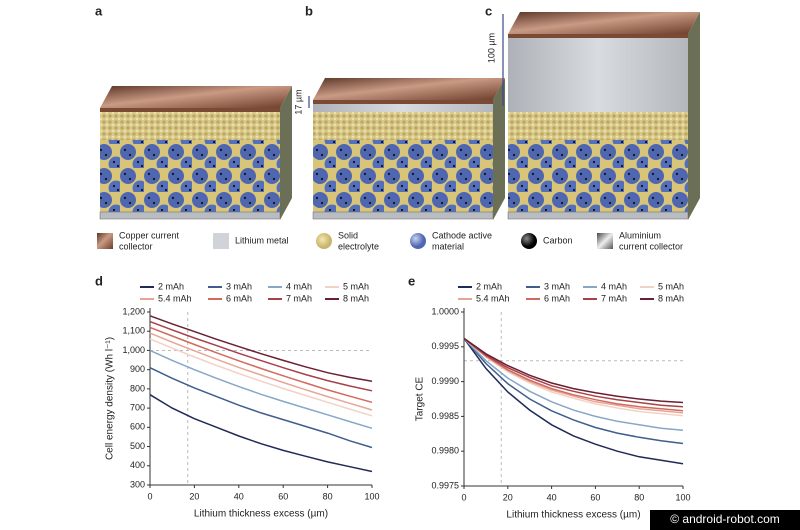 The width and height of the screenshot is (800, 530). I want to click on y-tick-label: 800, so click(137, 388).